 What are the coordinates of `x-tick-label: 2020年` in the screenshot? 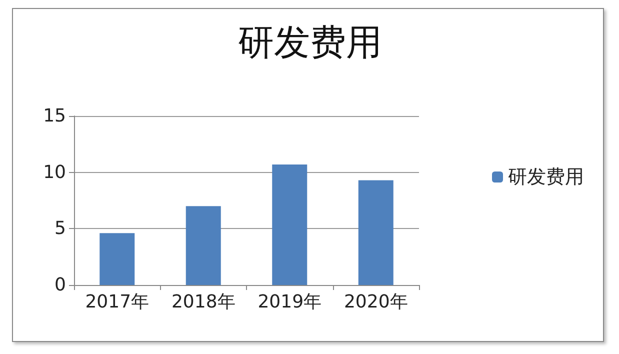 It's located at (376, 302).